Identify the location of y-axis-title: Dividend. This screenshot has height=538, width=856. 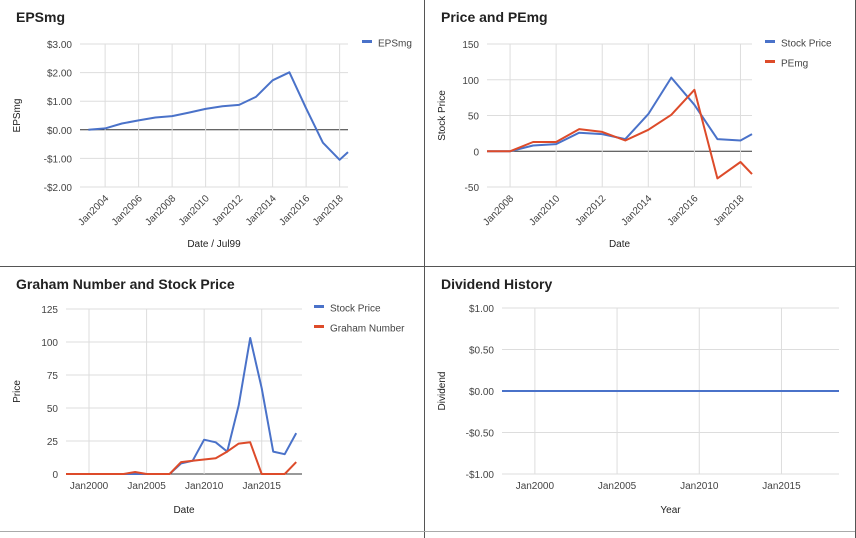
(442, 391).